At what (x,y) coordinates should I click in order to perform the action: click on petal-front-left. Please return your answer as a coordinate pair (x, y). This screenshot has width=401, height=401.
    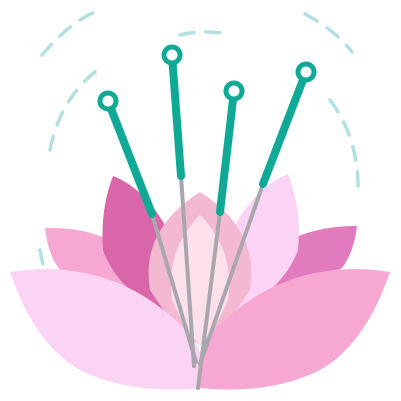
    Looking at the image, I should click on (106, 329).